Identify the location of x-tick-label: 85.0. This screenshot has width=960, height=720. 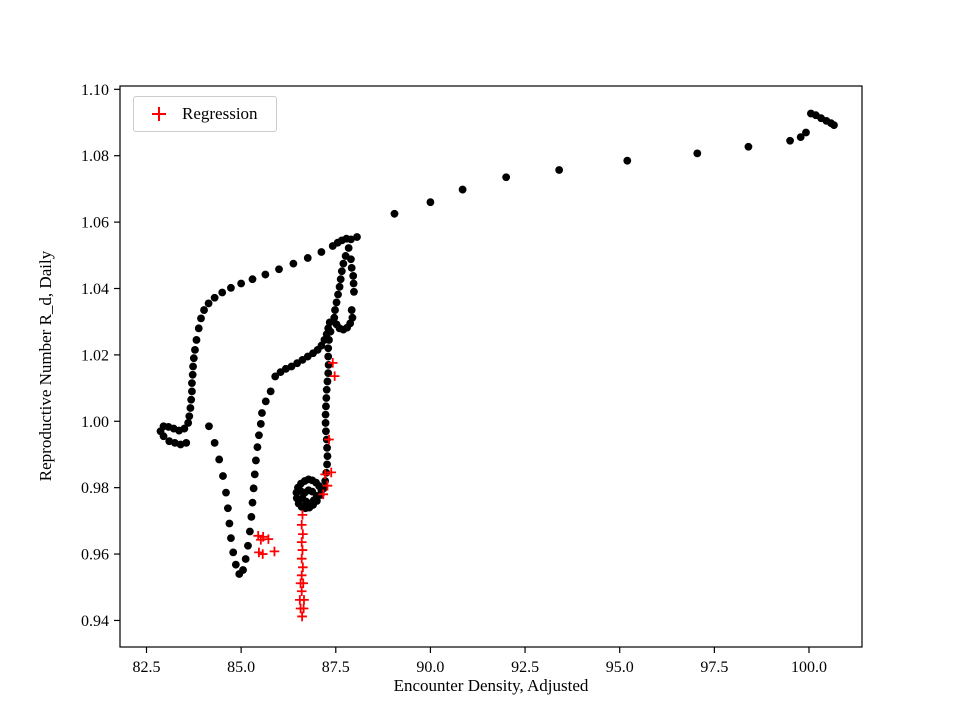
(241, 667).